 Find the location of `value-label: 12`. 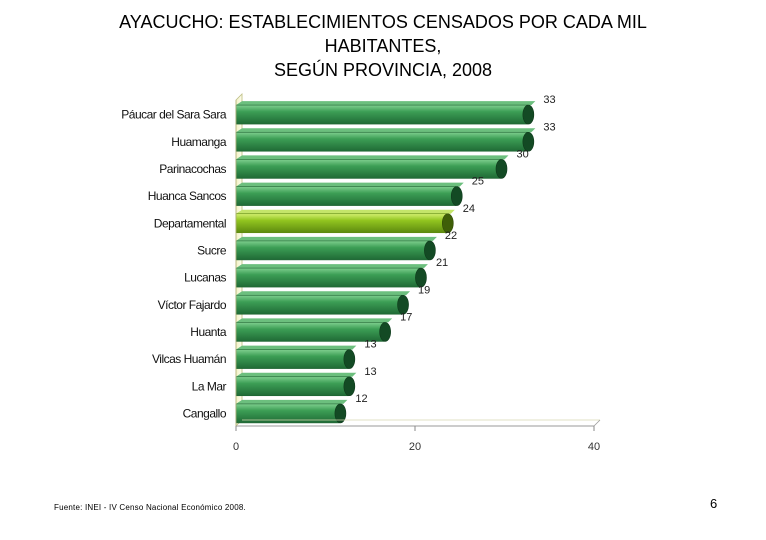

value-label: 12 is located at coordinates (361, 399).